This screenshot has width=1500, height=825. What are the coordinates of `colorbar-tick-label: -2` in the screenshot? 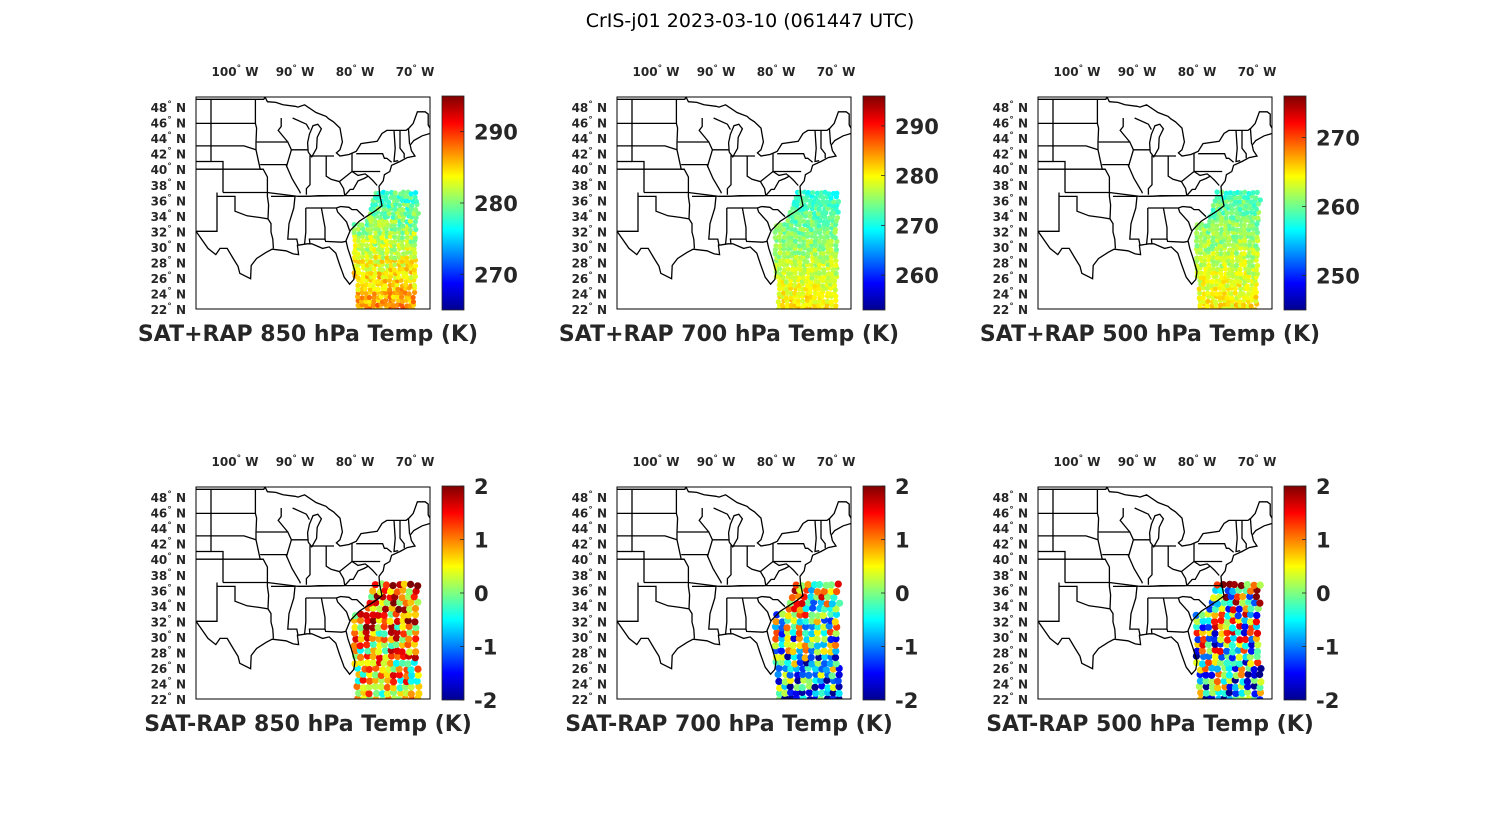 It's located at (906, 701).